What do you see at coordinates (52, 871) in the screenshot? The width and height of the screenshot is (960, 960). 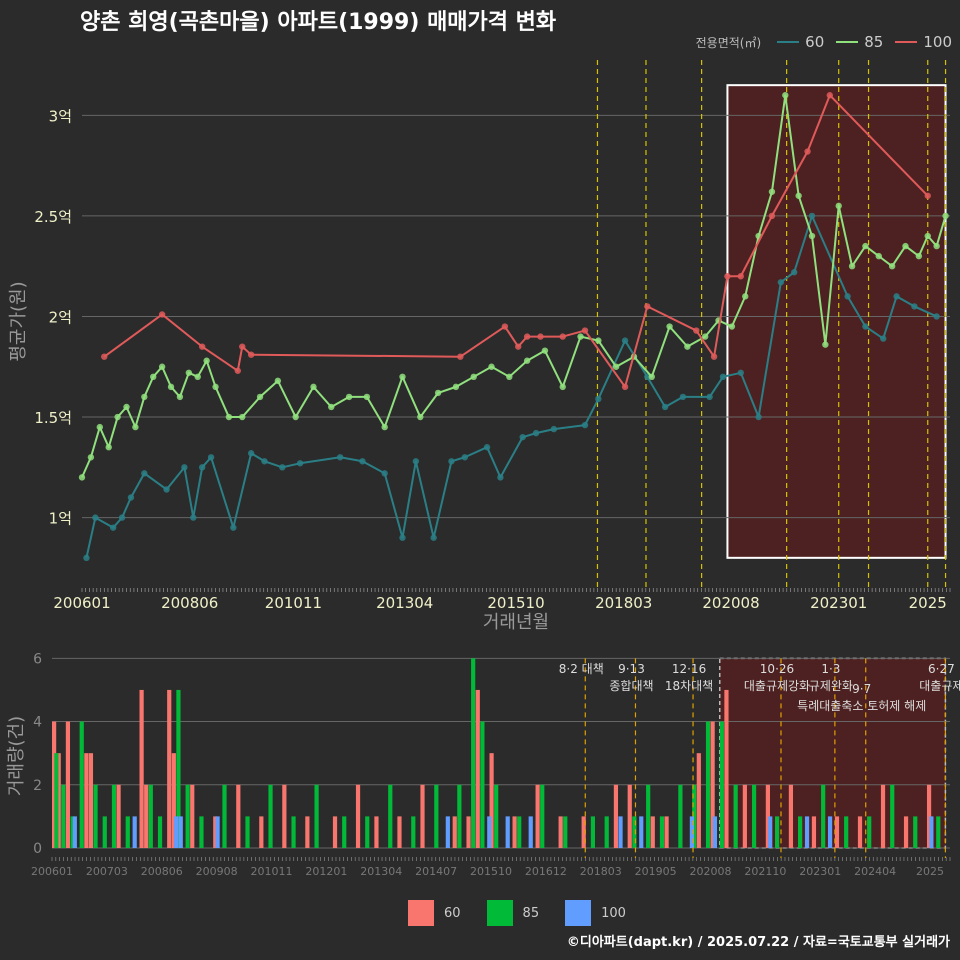 I see `volume-xtick-label: 200601` at bounding box center [52, 871].